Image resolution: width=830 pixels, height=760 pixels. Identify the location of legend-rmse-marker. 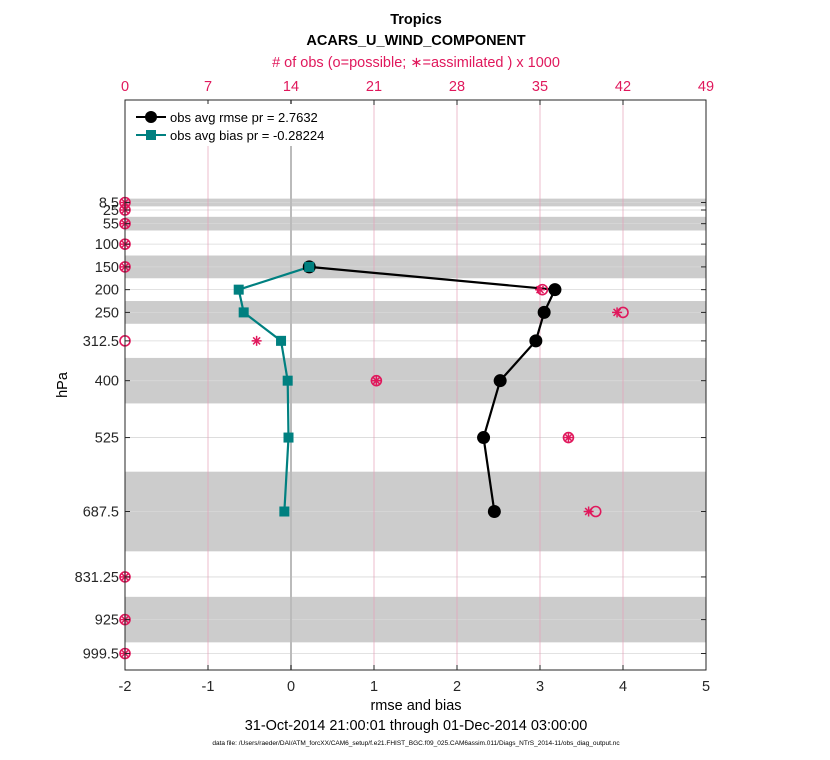
(151, 117).